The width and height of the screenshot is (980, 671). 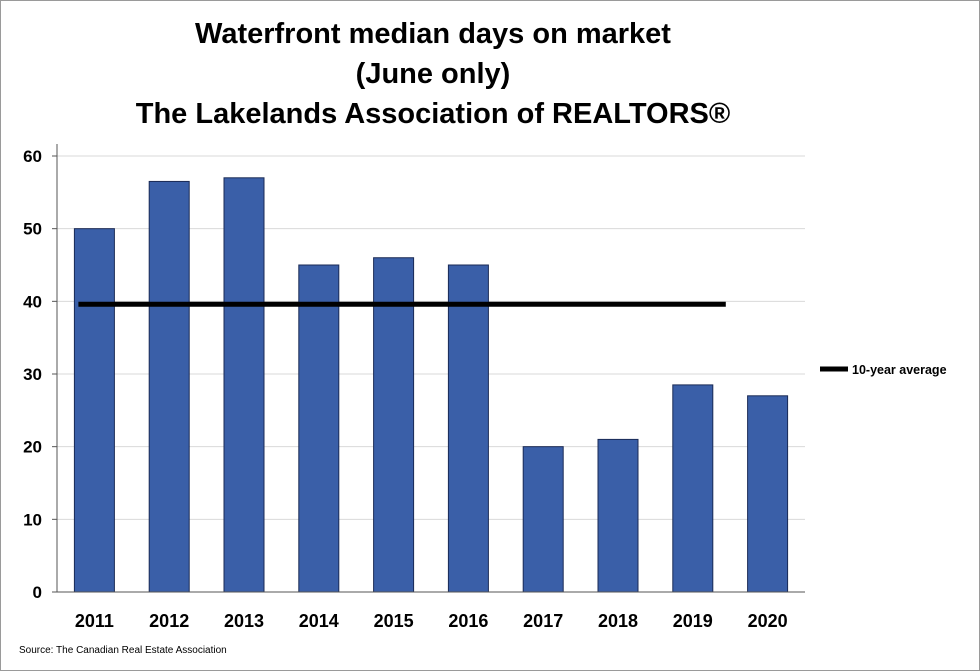 What do you see at coordinates (899, 370) in the screenshot?
I see `legend-label: 10-year average` at bounding box center [899, 370].